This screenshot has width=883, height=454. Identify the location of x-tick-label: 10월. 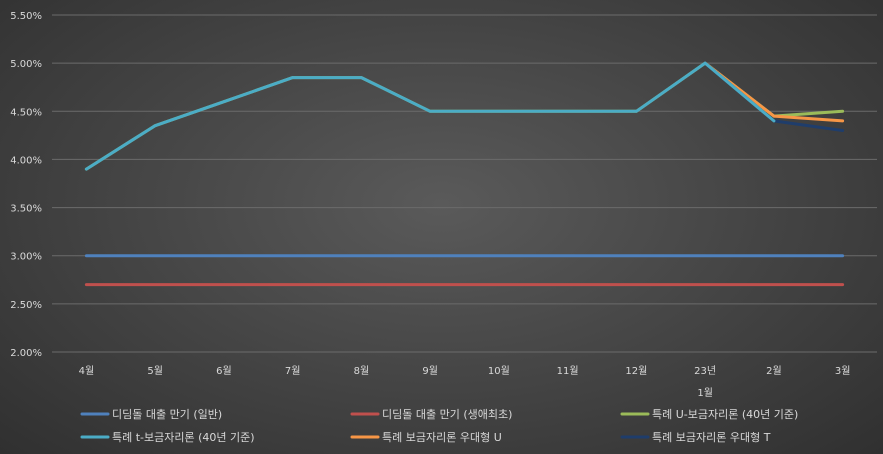
(499, 371).